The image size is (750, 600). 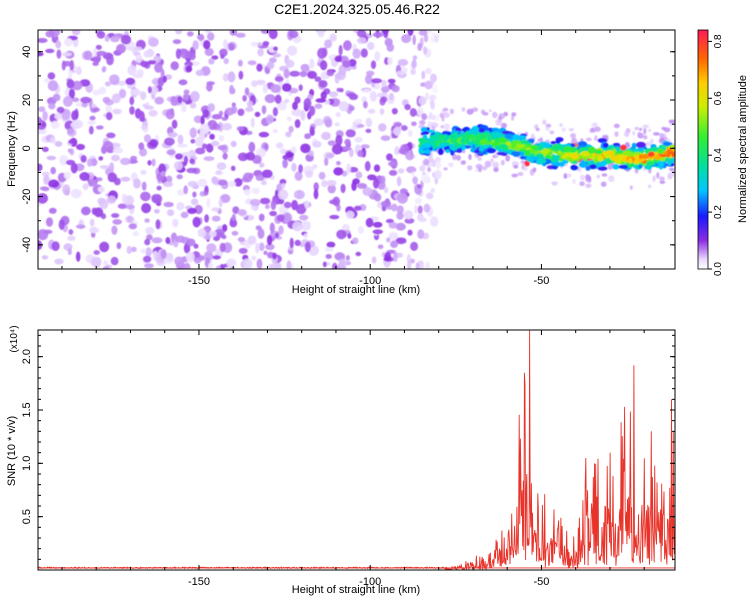 I want to click on y-tick-label: -20, so click(x=27, y=197).